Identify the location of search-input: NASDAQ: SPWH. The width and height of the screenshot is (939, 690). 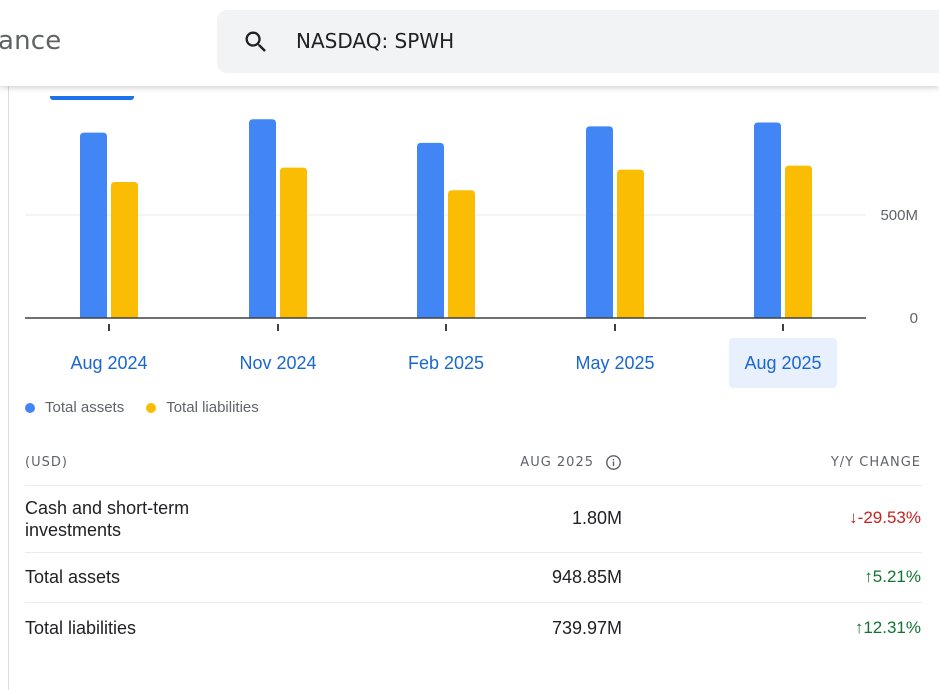
(375, 41).